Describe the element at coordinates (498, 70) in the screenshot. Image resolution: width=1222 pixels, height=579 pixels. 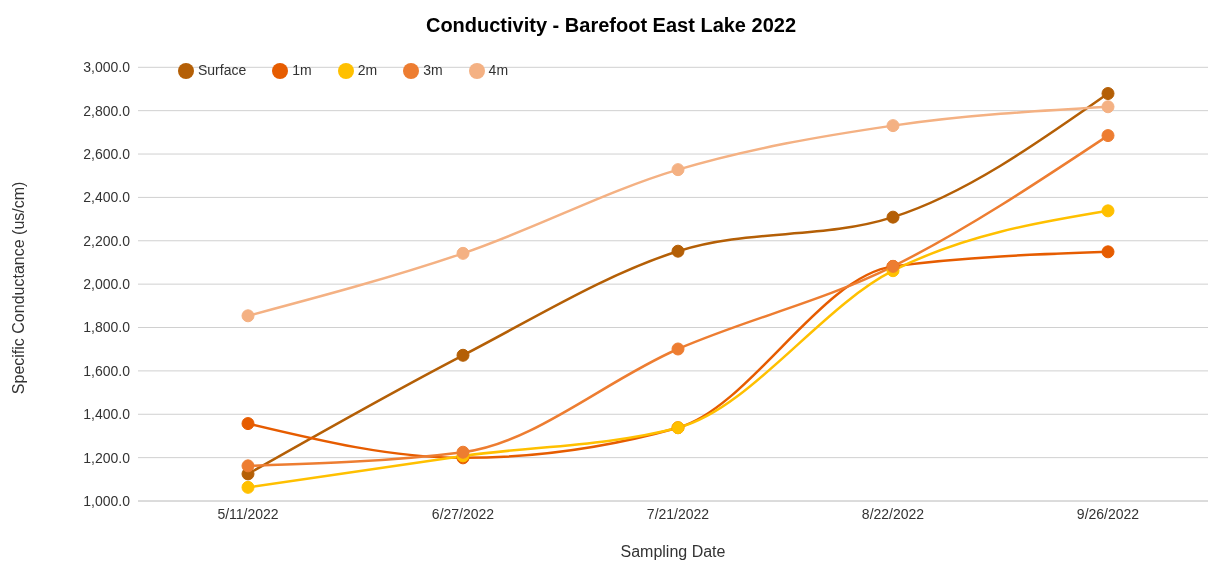
I see `legend-label: 4m` at that location.